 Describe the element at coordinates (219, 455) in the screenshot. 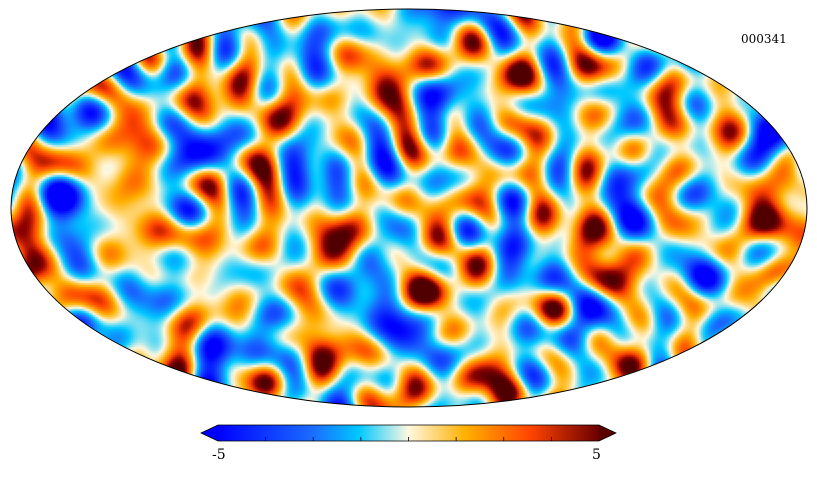

I see `colorbar-min-label: -5` at that location.